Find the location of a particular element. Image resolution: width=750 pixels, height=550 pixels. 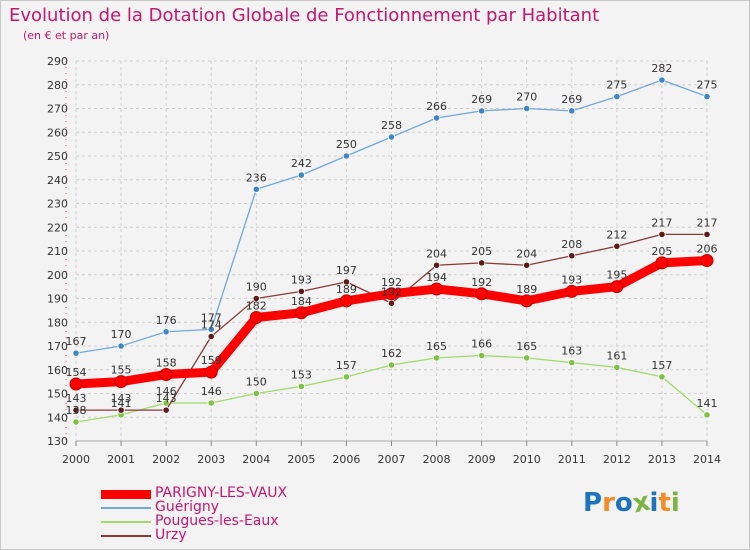

x-tick-label: 2000 is located at coordinates (76, 459).